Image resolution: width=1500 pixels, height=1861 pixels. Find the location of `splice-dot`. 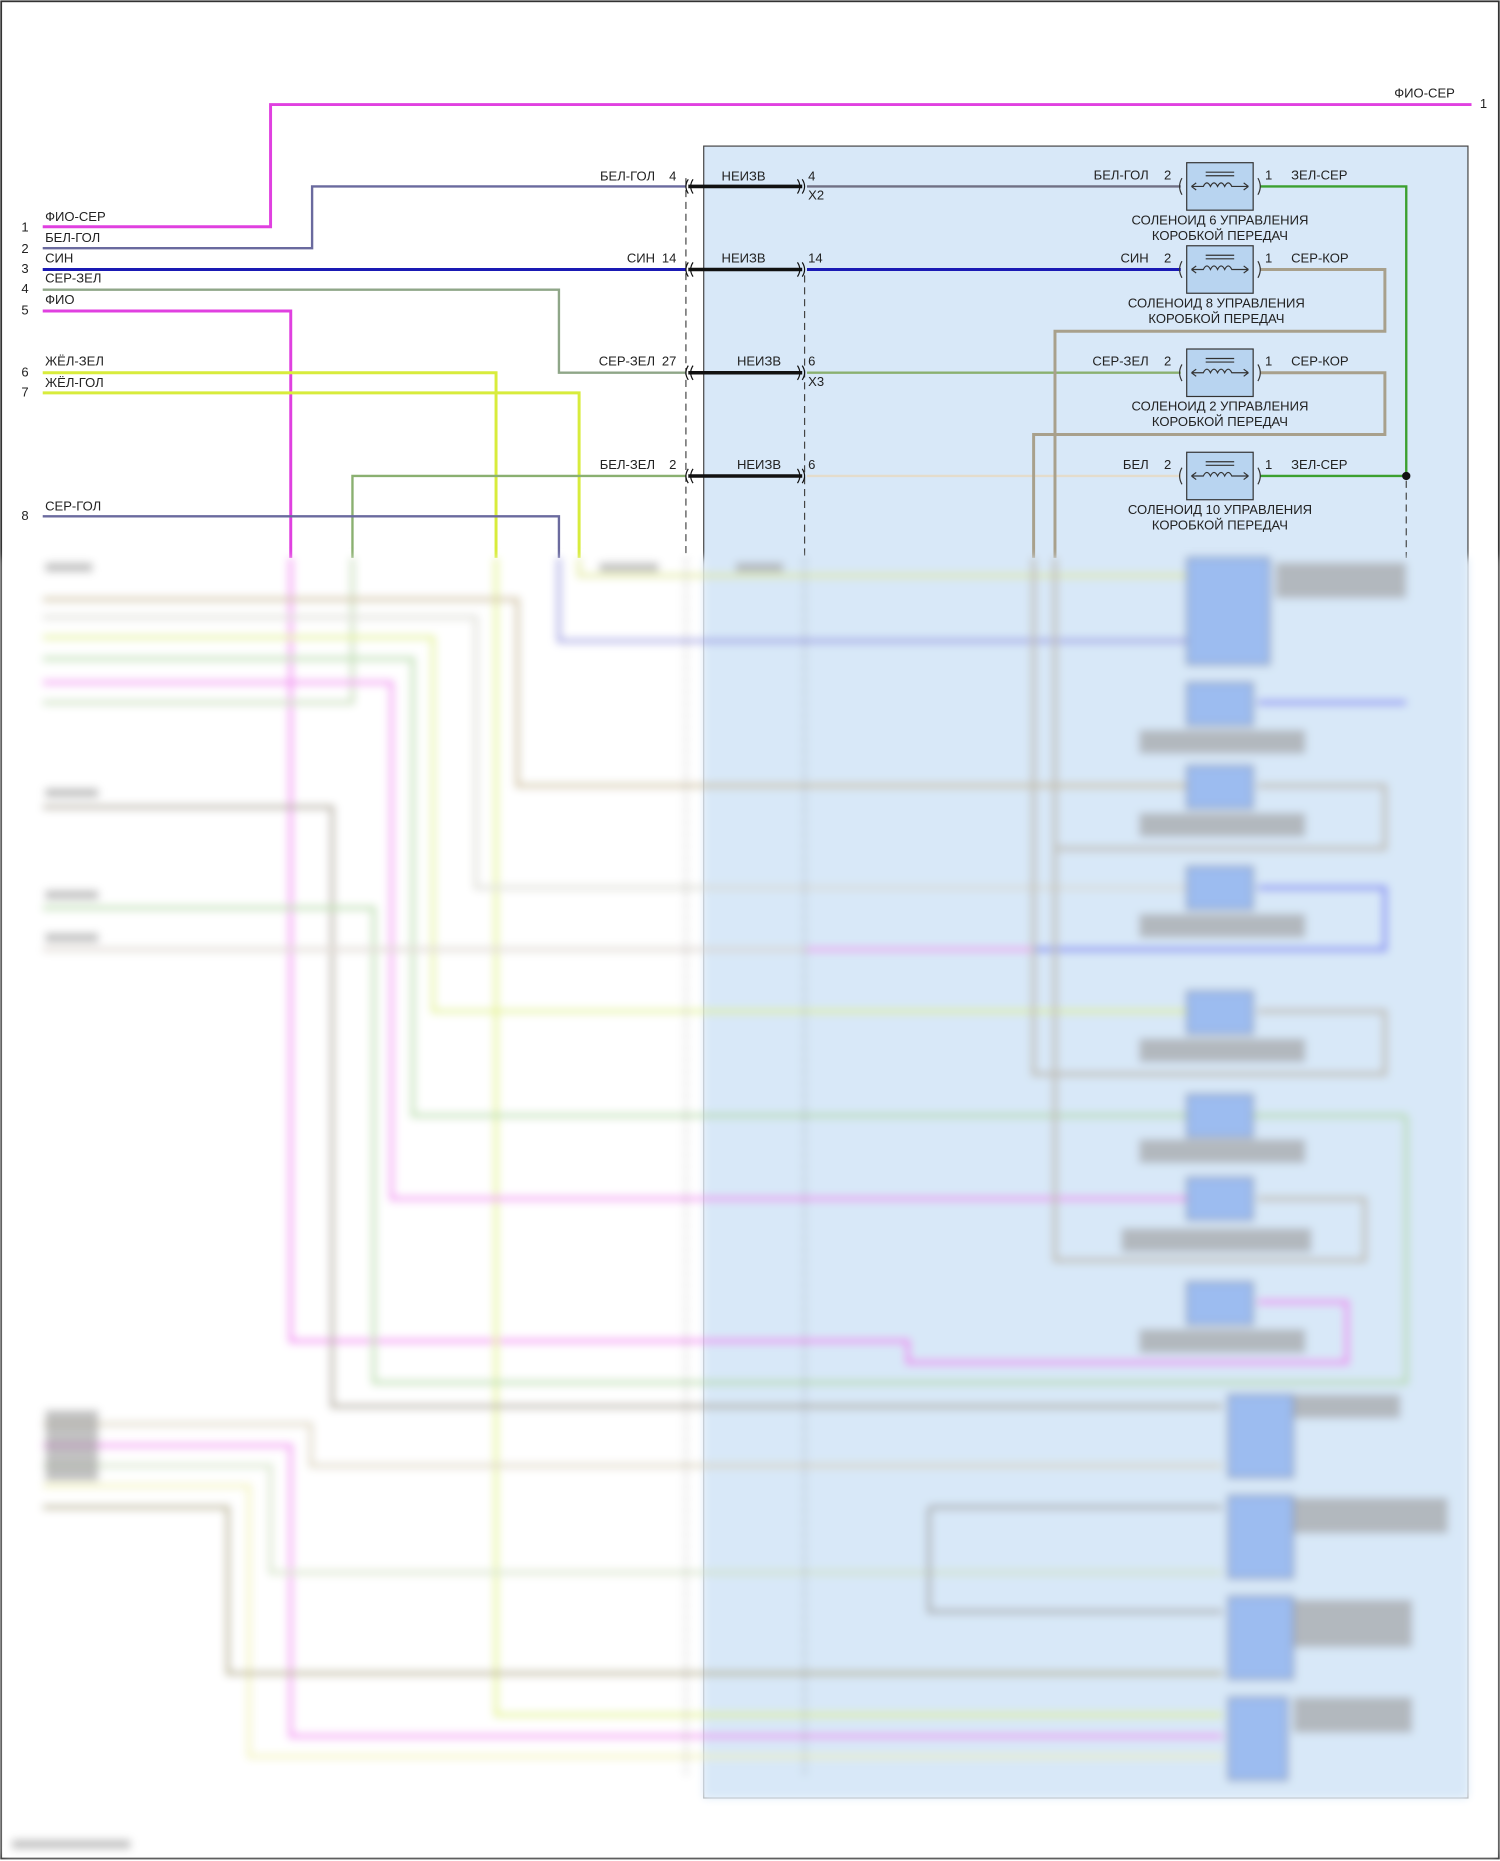

splice-dot is located at coordinates (1406, 476).